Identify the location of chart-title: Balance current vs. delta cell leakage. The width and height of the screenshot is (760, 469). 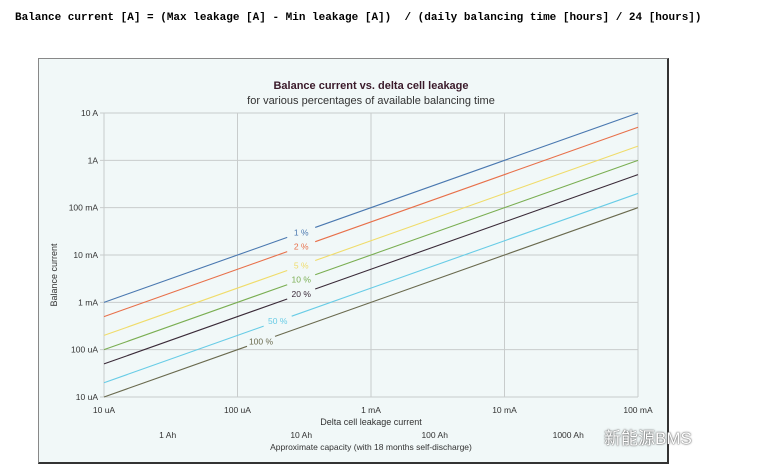
(370, 86).